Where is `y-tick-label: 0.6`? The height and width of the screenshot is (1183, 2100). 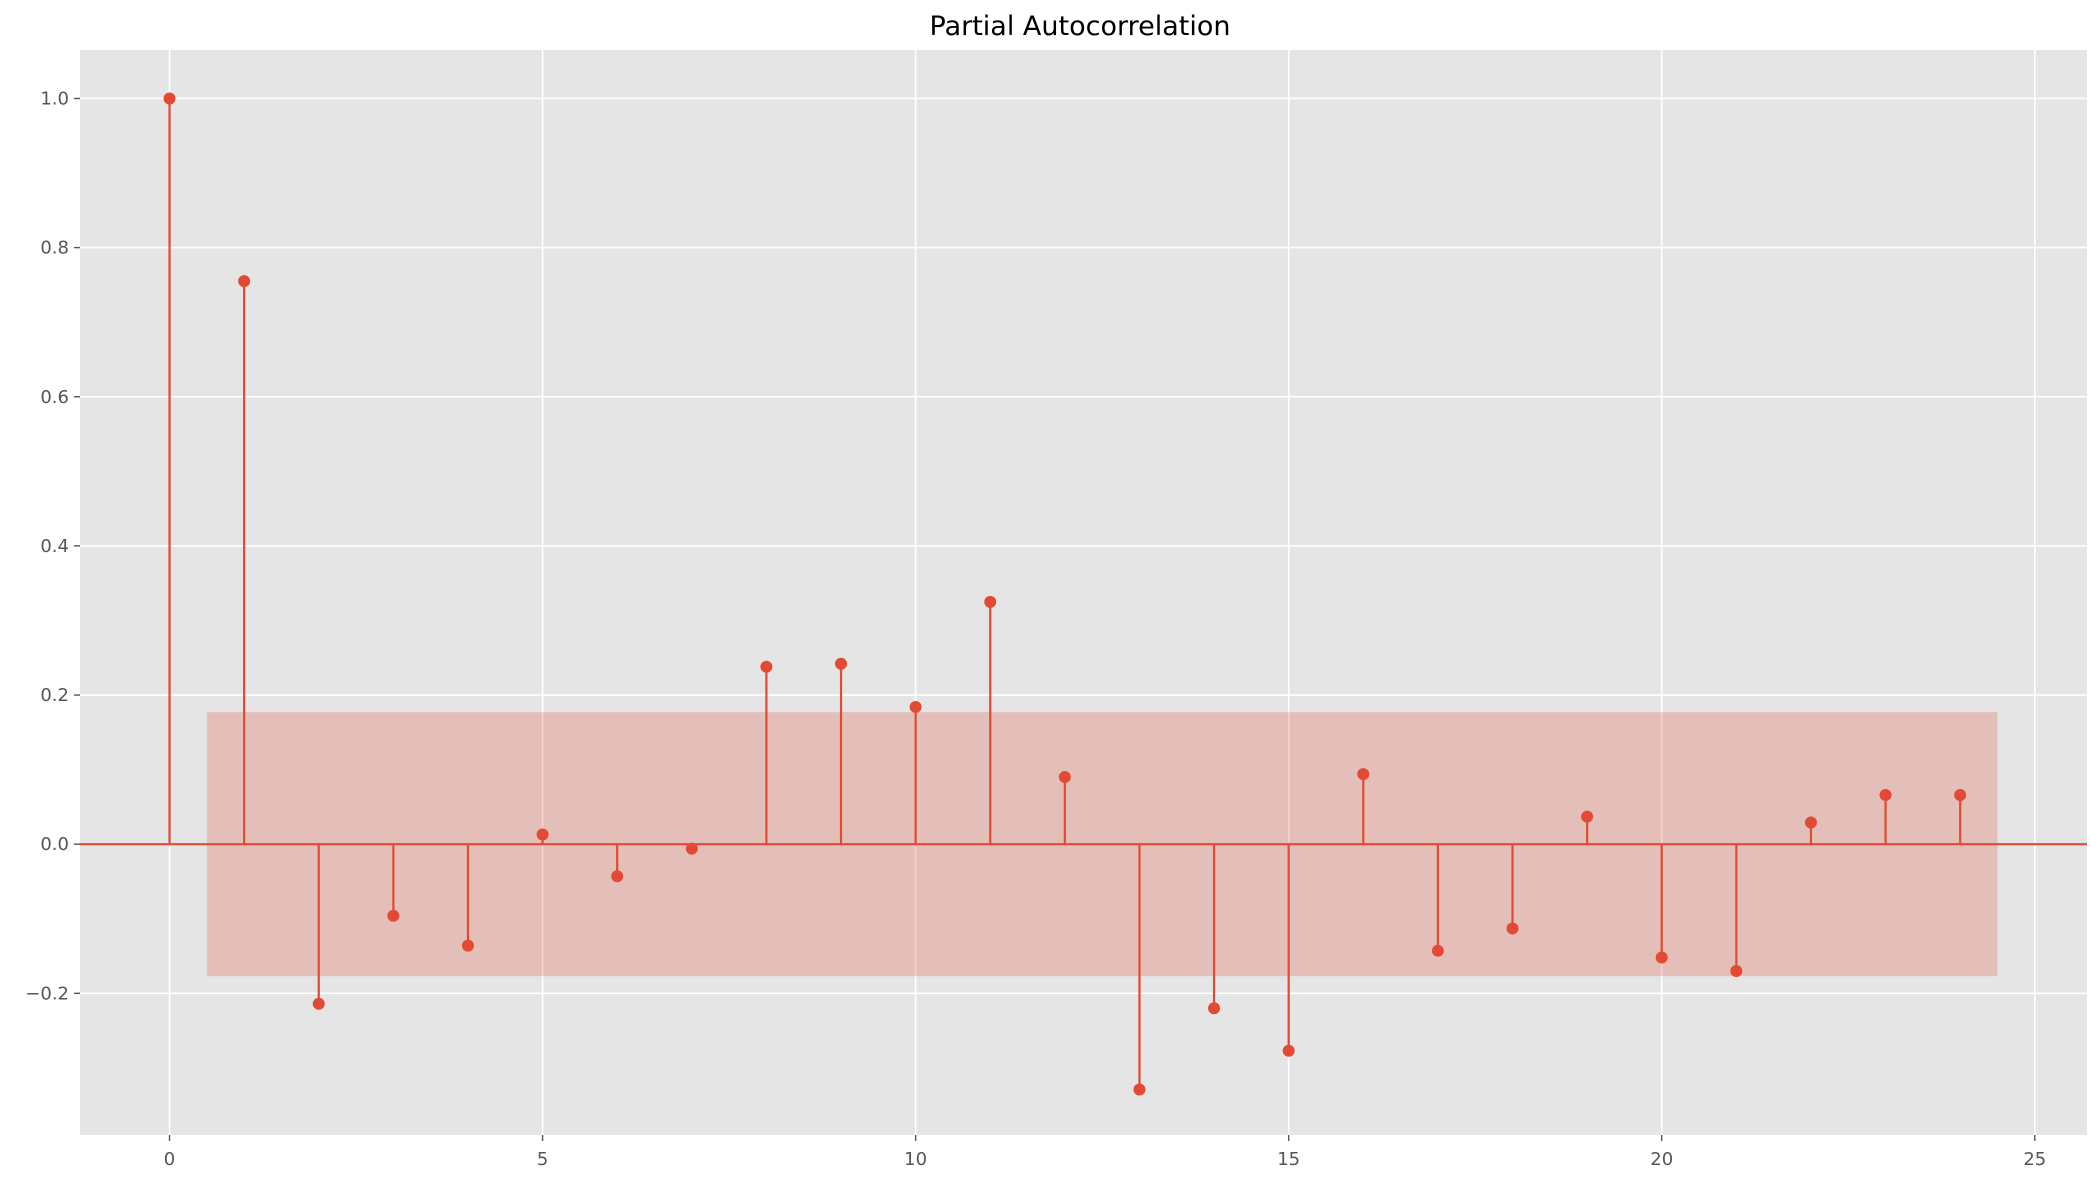 y-tick-label: 0.6 is located at coordinates (54, 397).